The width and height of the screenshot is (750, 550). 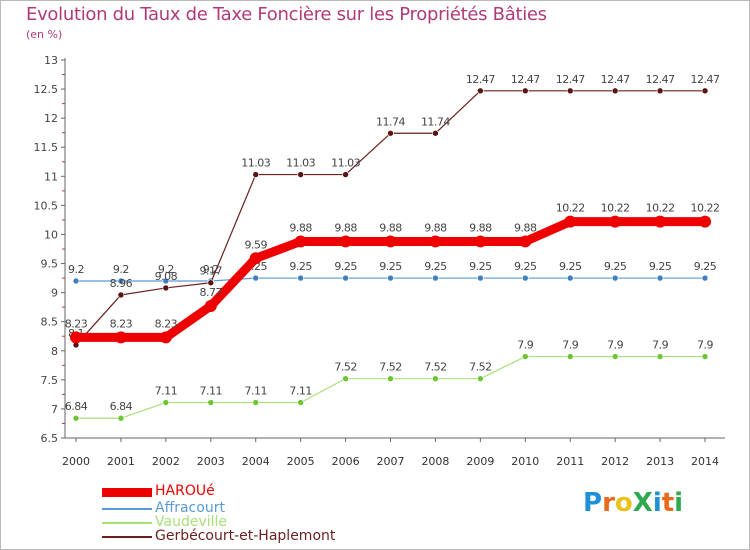 I want to click on data-label: 6.84, so click(x=121, y=406).